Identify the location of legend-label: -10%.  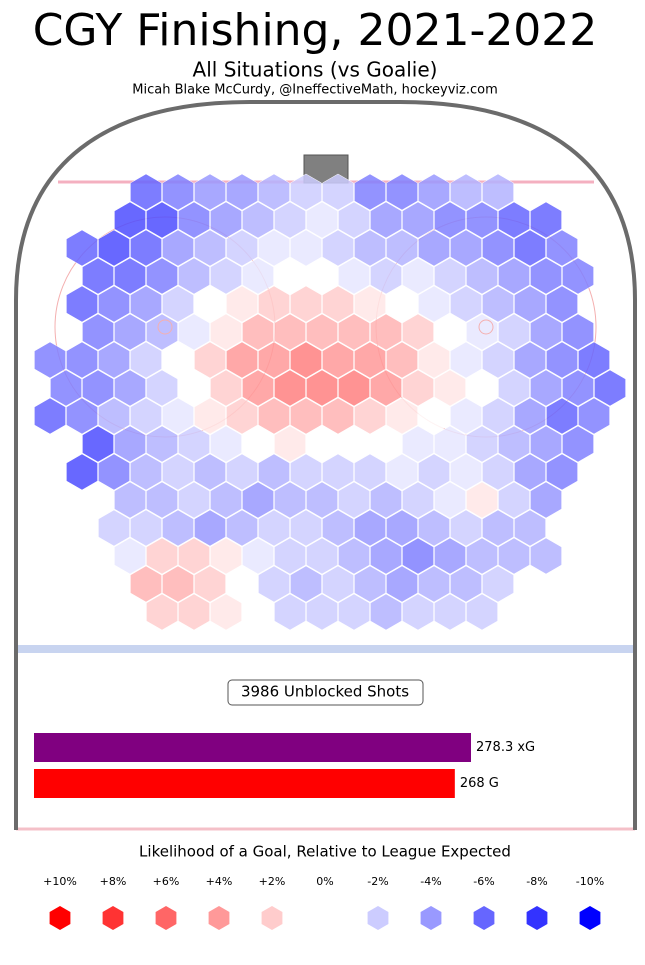
(590, 881).